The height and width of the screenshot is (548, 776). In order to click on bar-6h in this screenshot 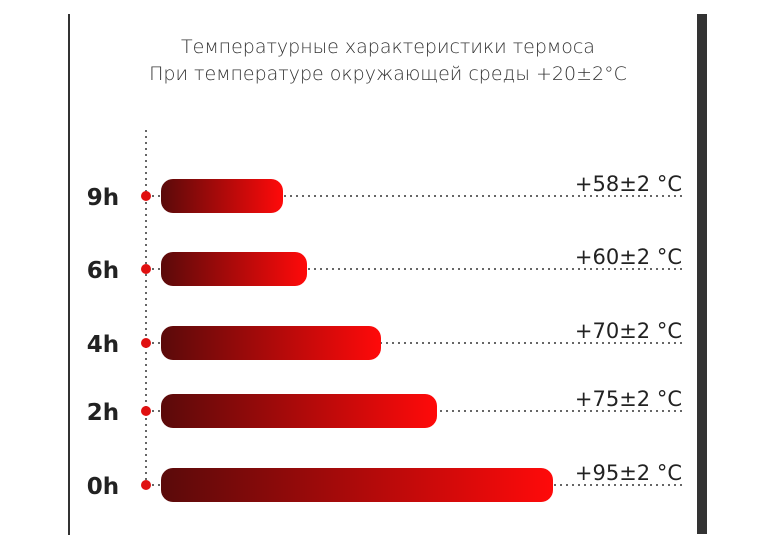, I will do `click(234, 269)`.